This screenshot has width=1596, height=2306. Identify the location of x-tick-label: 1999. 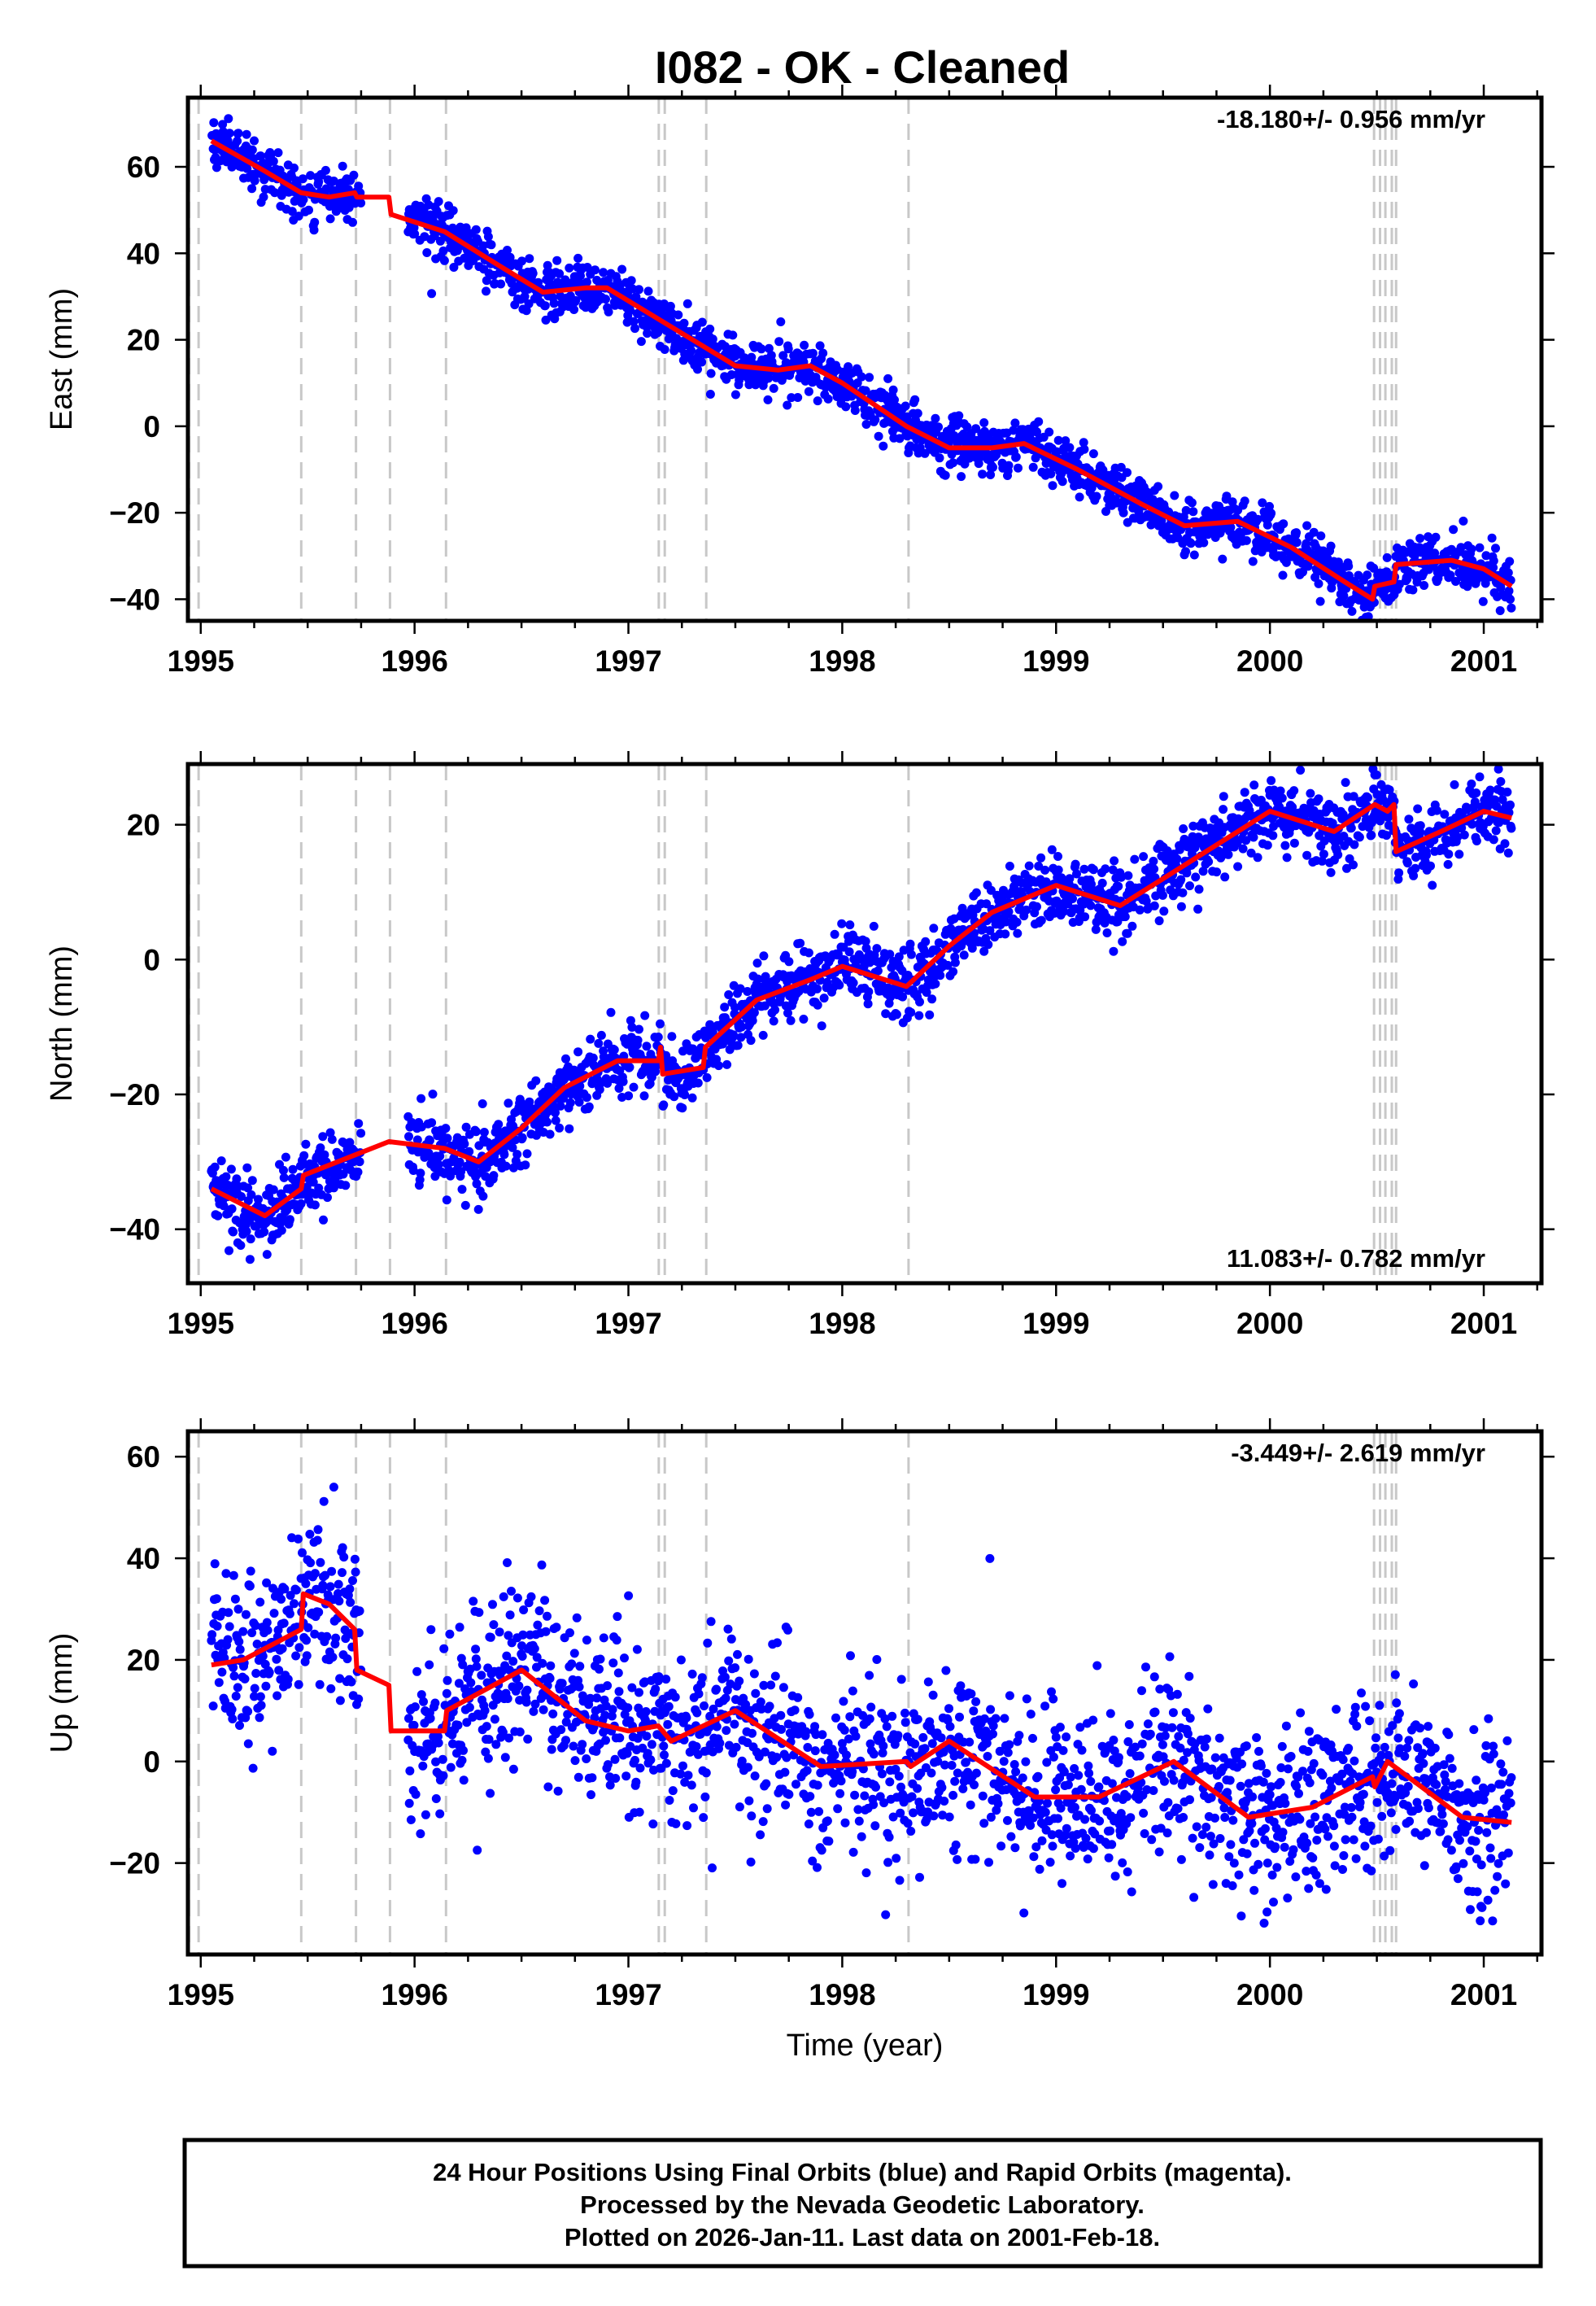
(1056, 661).